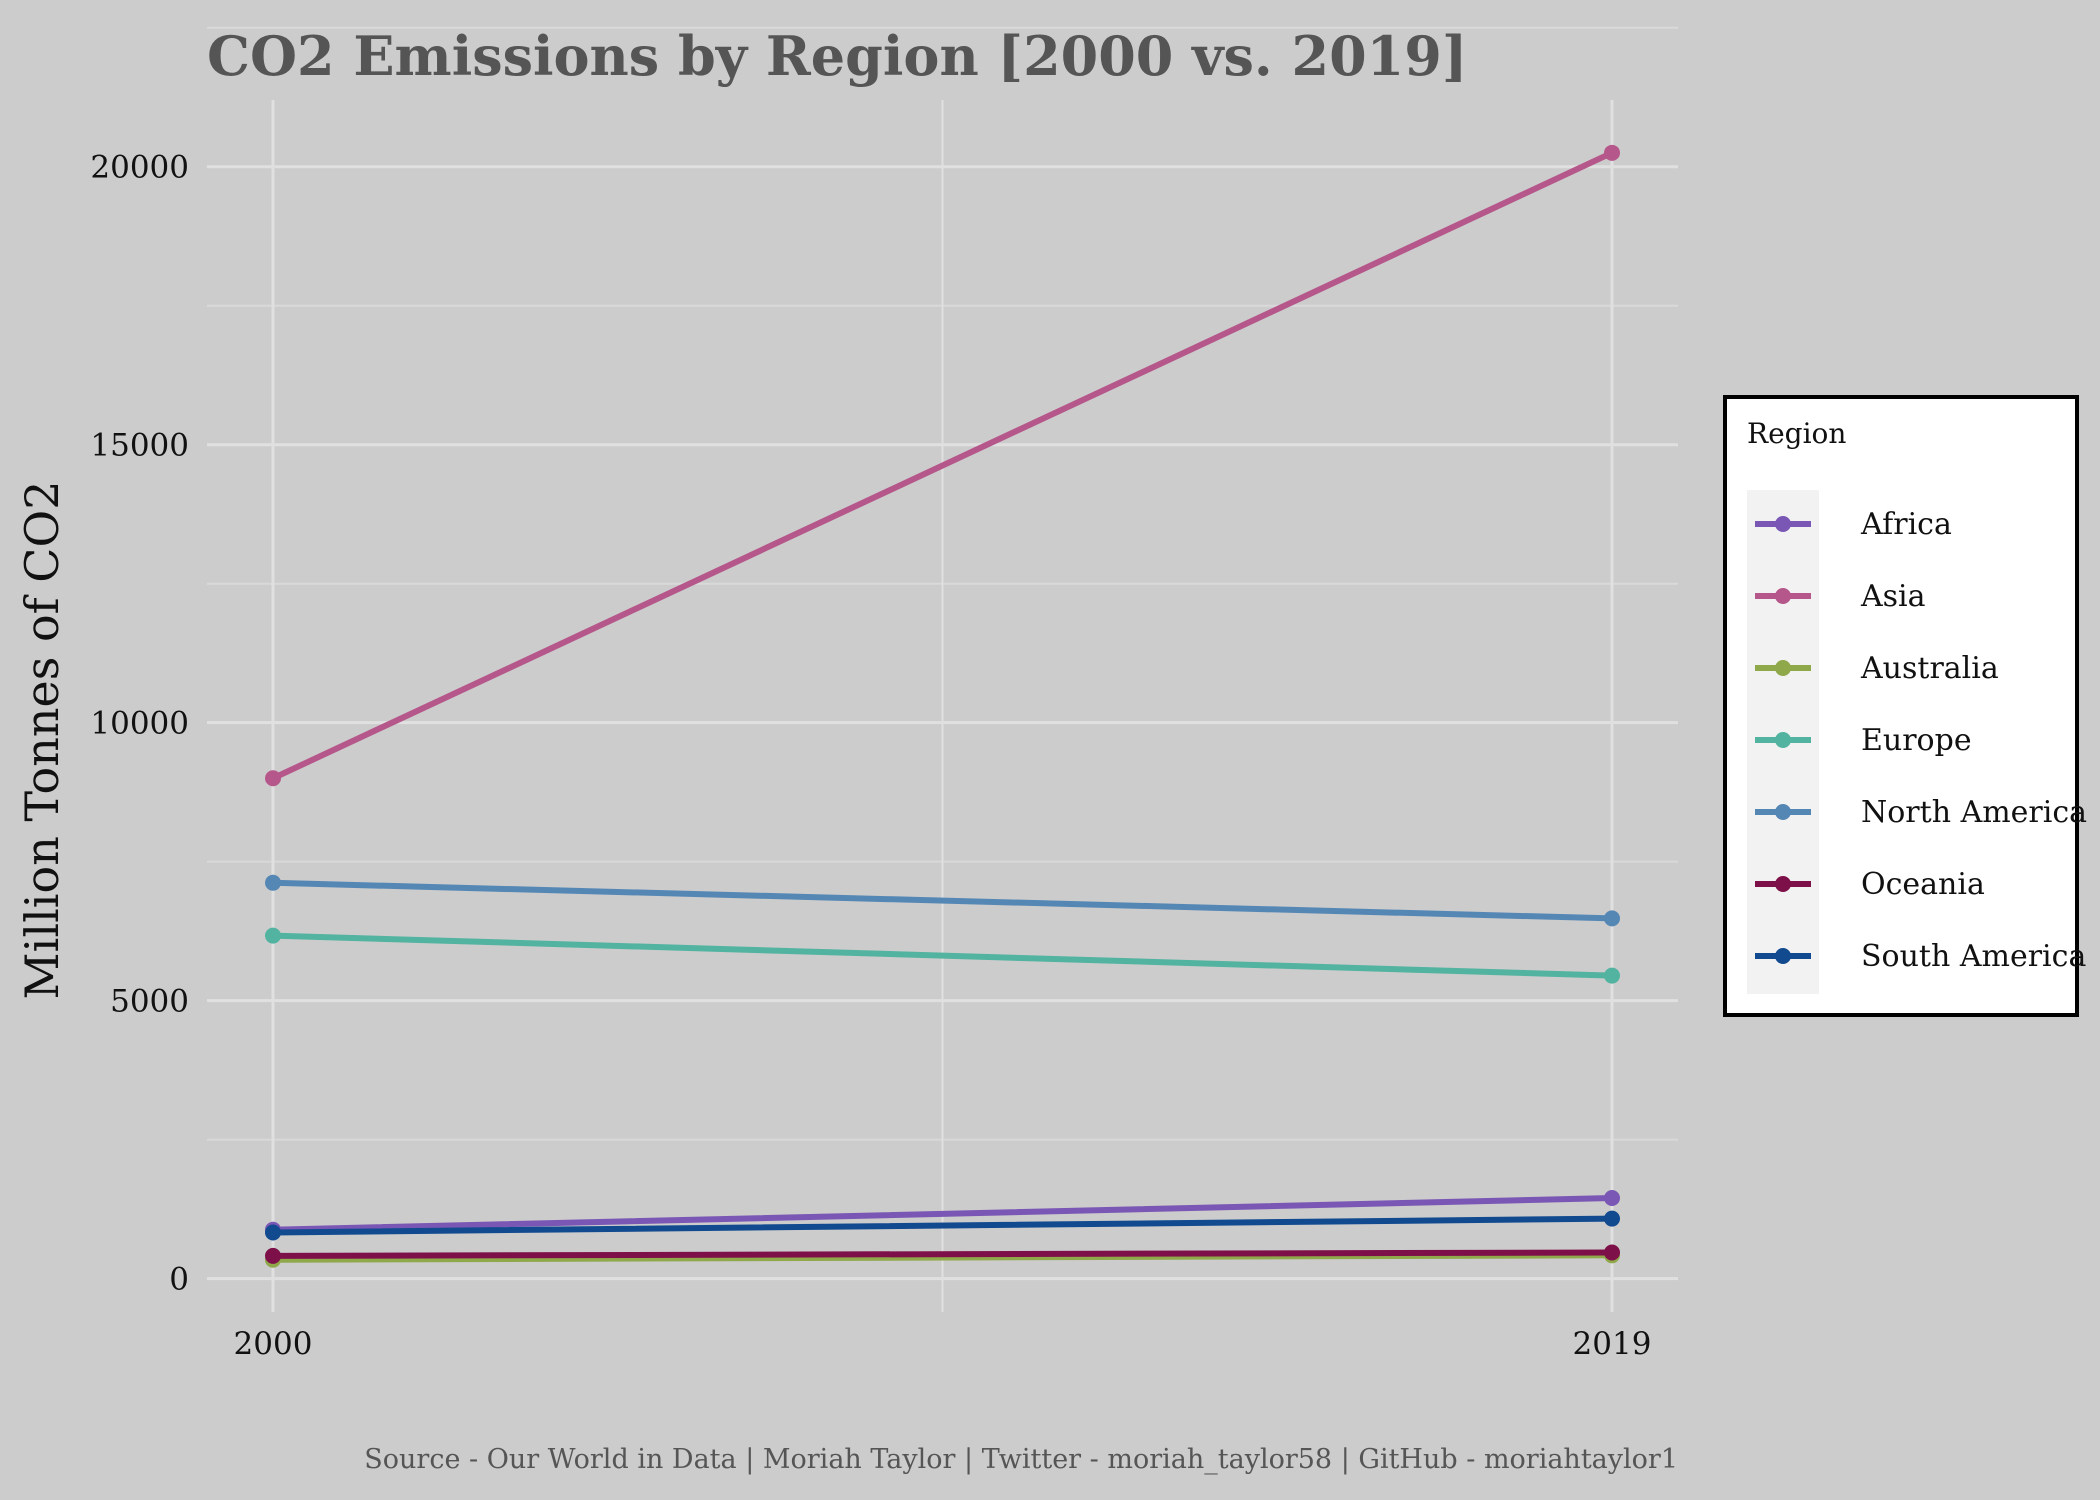 The image size is (2100, 1500). I want to click on y-tick-label: 10000, so click(139, 724).